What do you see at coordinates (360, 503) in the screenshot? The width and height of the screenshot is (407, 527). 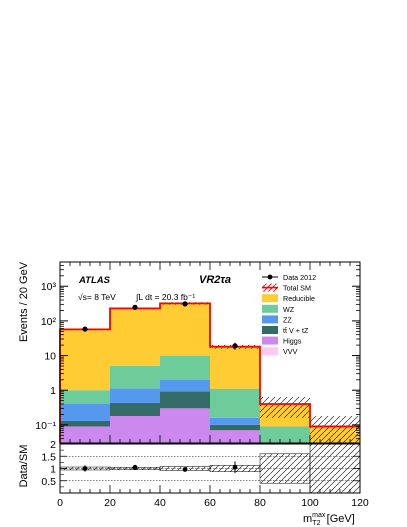 I see `x-tick-label: 120` at bounding box center [360, 503].